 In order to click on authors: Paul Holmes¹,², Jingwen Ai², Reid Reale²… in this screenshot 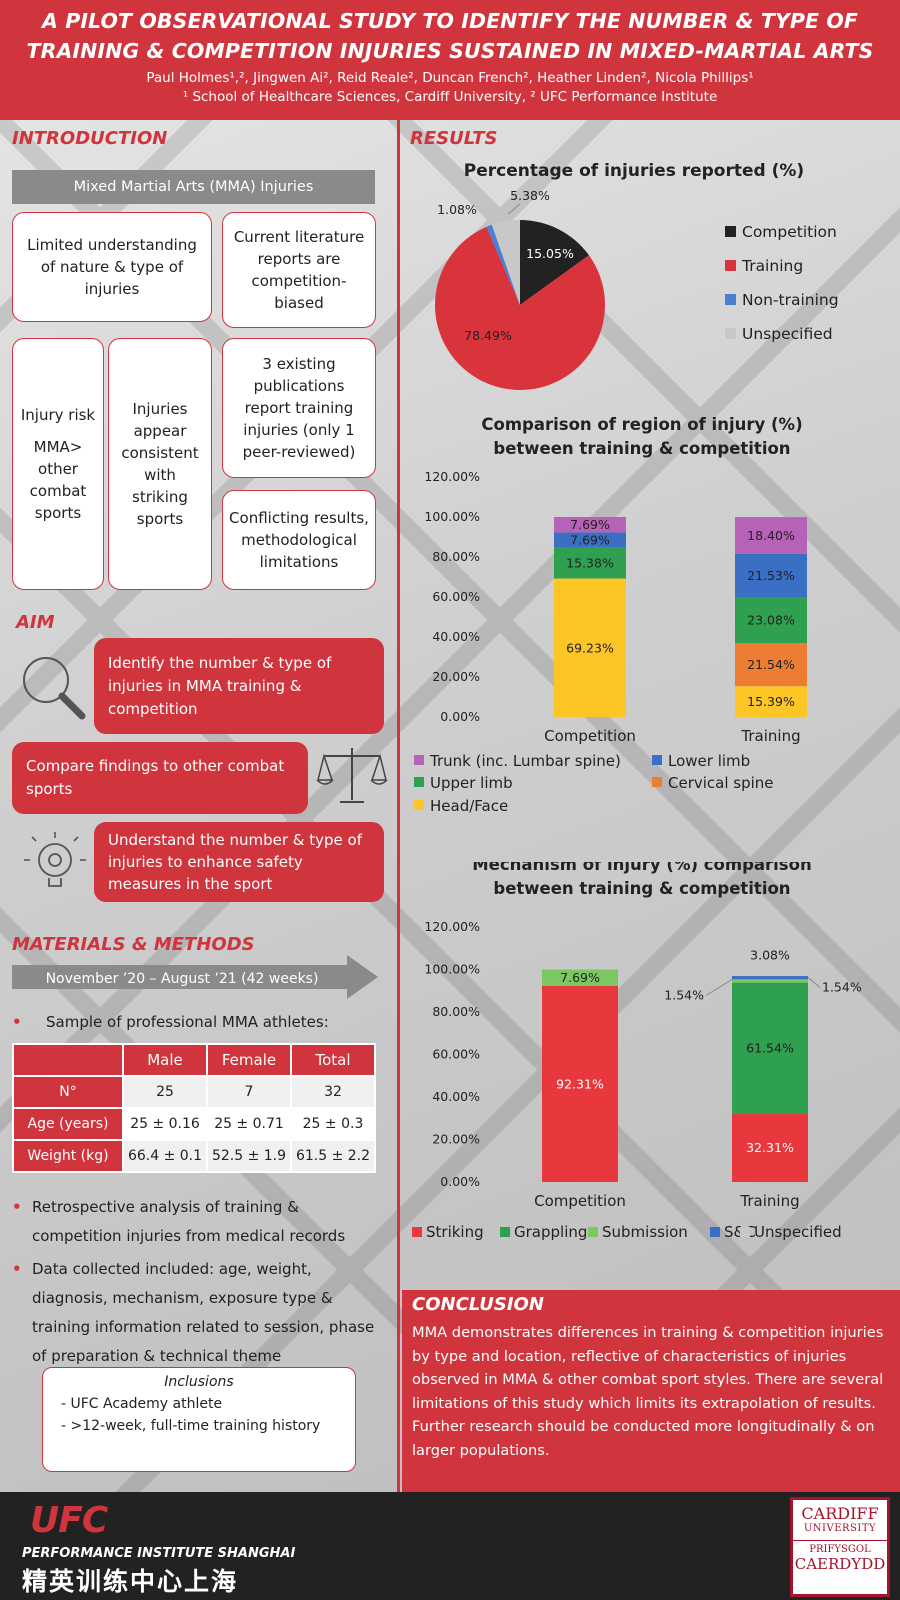, I will do `click(450, 78)`.